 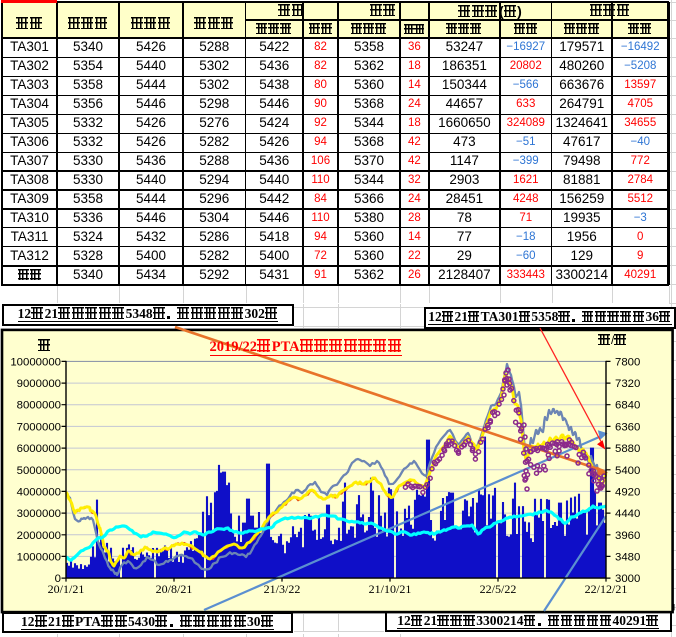 What do you see at coordinates (39, 514) in the screenshot?
I see `svg-text: 3000000` at bounding box center [39, 514].